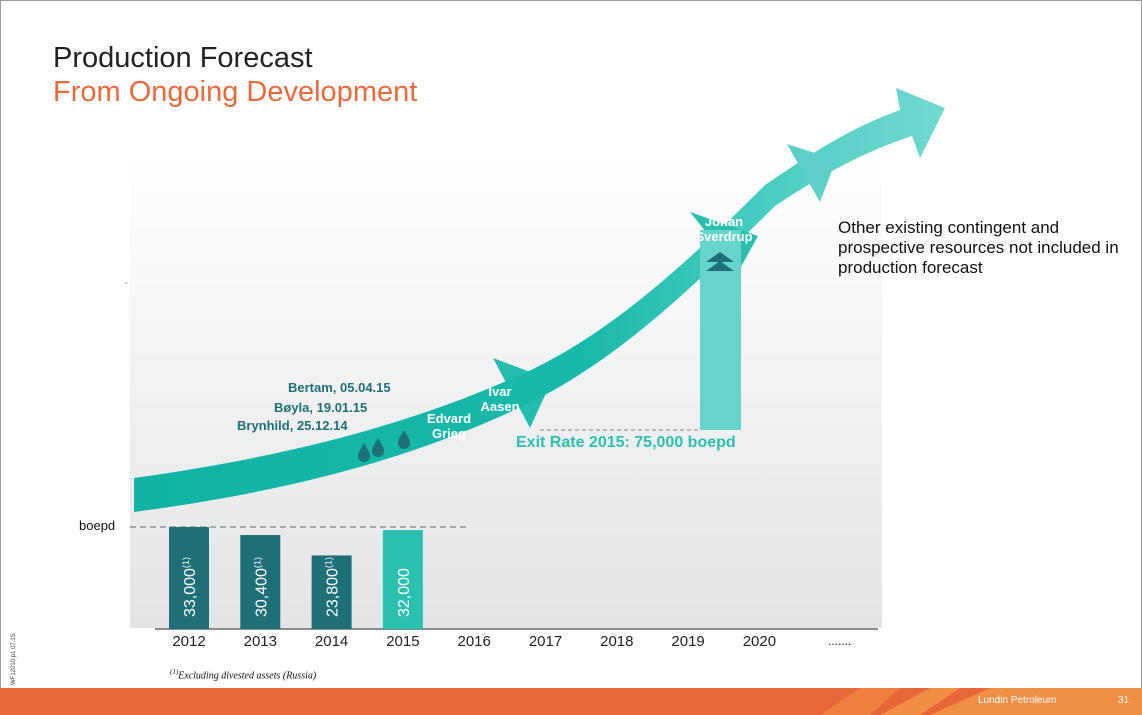 The height and width of the screenshot is (715, 1142). What do you see at coordinates (626, 442) in the screenshot?
I see `exit-rate-label: Exit Rate 2015: 75,000 boepd` at bounding box center [626, 442].